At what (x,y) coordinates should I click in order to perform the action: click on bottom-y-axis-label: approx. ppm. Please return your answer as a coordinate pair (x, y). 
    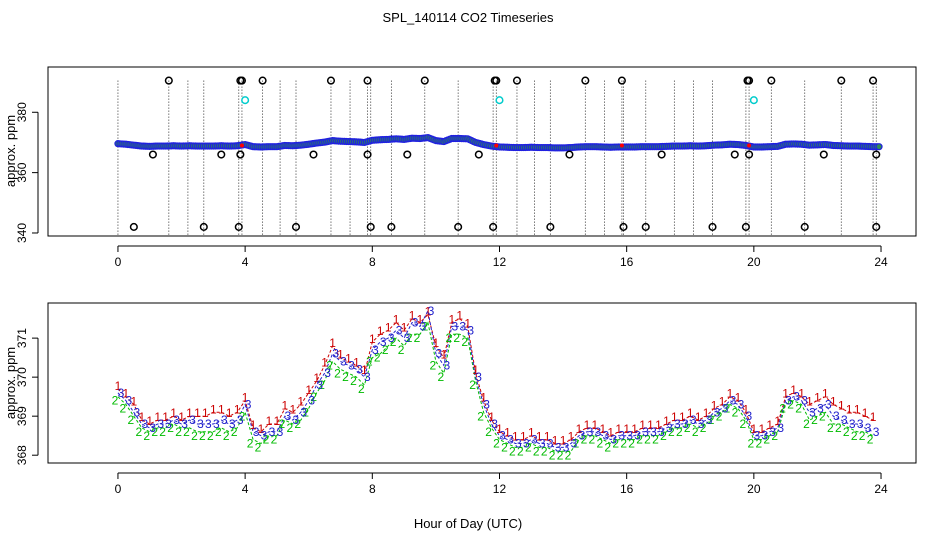
    Looking at the image, I should click on (10, 383).